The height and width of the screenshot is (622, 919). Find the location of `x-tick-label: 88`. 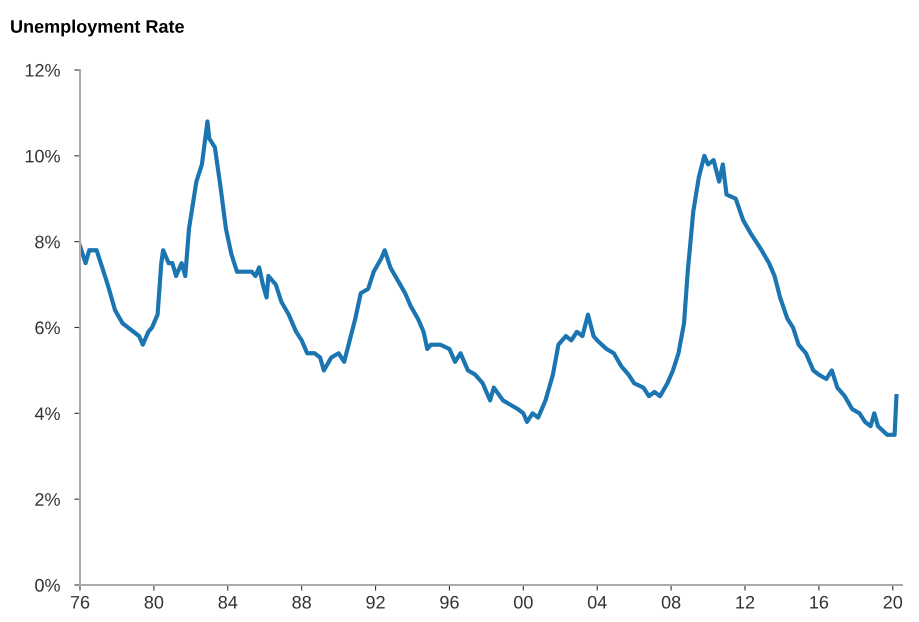

x-tick-label: 88 is located at coordinates (301, 602).